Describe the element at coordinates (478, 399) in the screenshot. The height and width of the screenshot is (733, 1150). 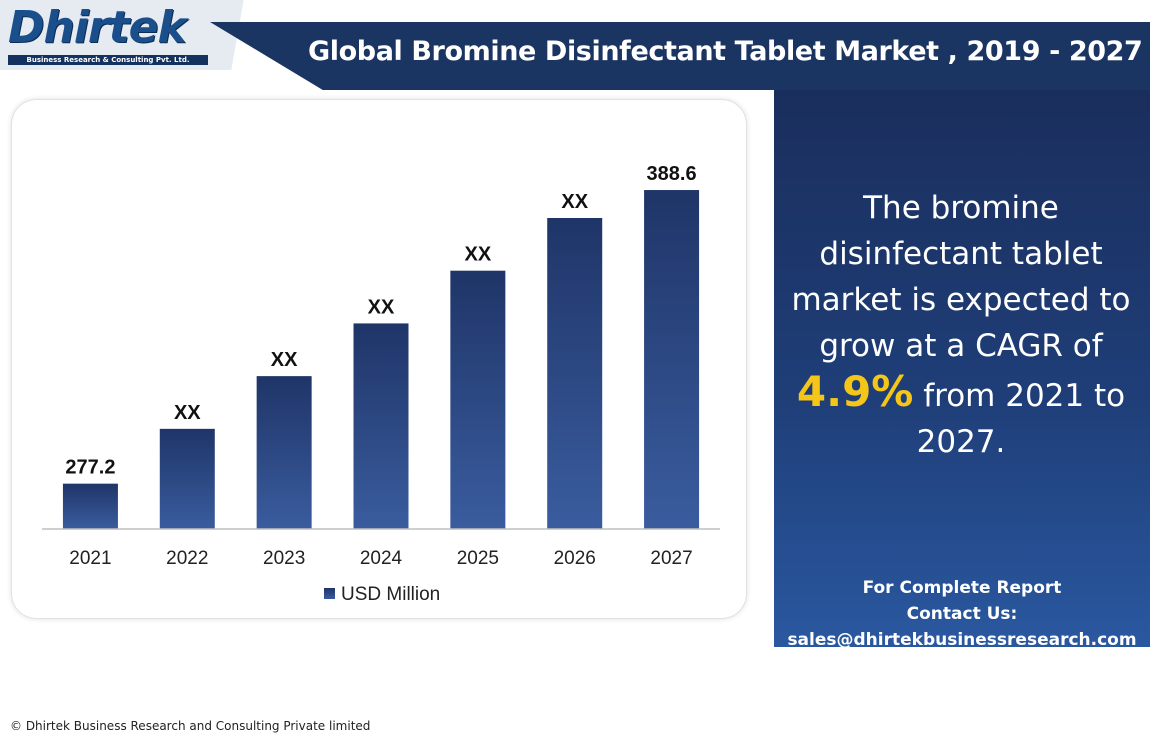
I see `bar-2025` at that location.